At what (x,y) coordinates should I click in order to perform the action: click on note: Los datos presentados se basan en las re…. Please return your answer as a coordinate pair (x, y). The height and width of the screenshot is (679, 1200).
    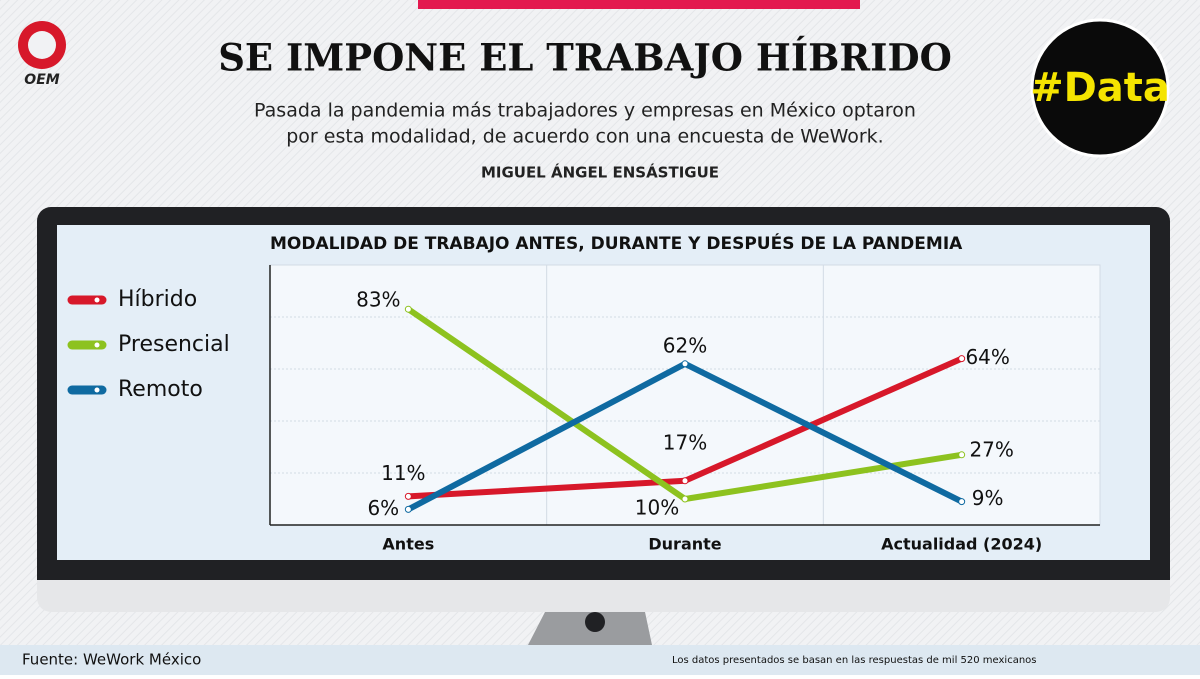
    Looking at the image, I should click on (854, 660).